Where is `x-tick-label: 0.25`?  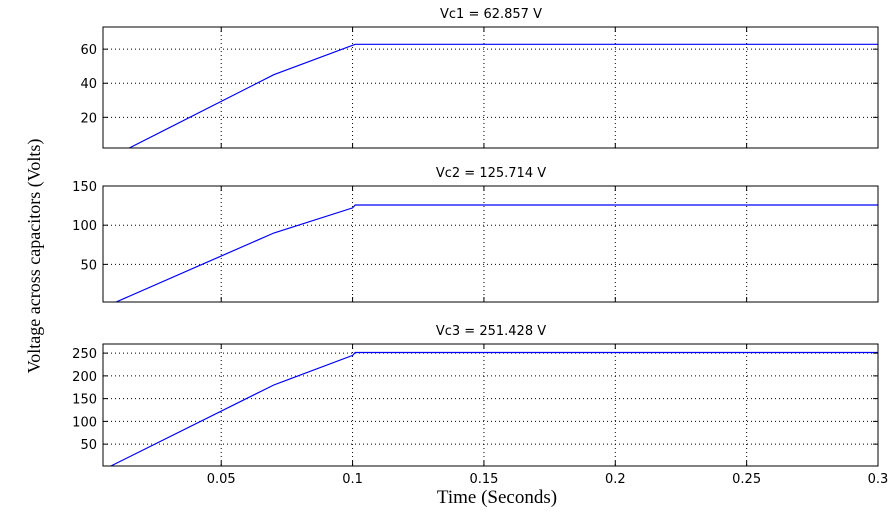 x-tick-label: 0.25 is located at coordinates (746, 479).